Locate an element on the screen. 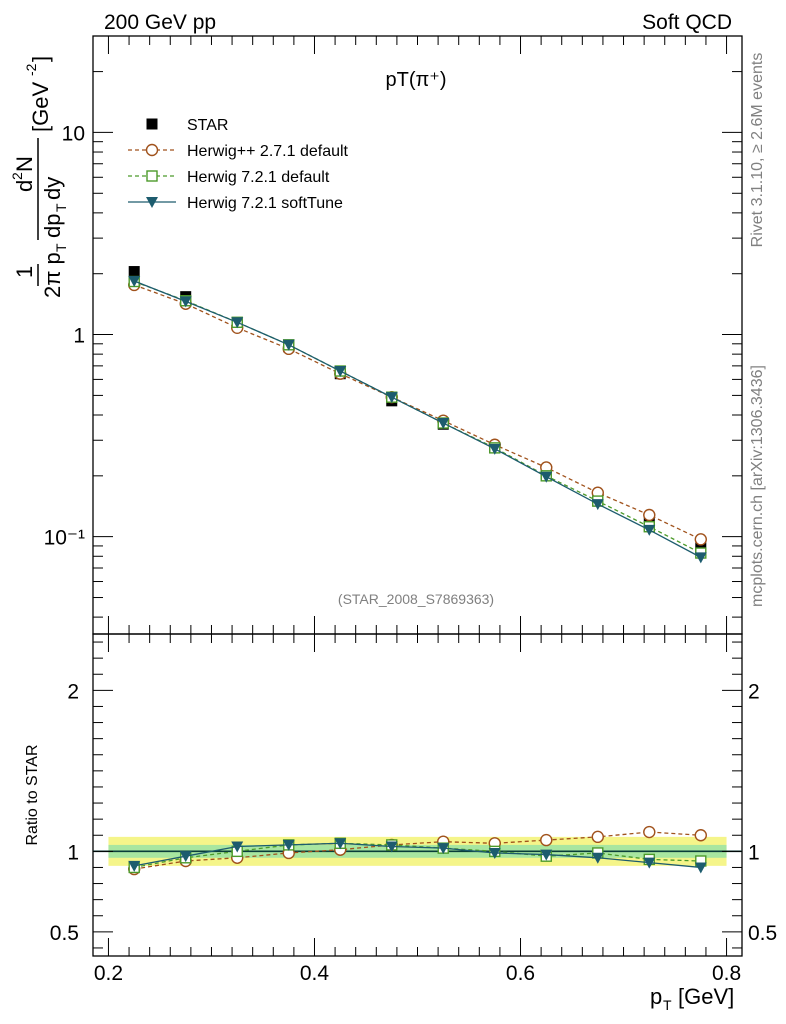  chart-title: pT(π⁺) is located at coordinates (415, 80).